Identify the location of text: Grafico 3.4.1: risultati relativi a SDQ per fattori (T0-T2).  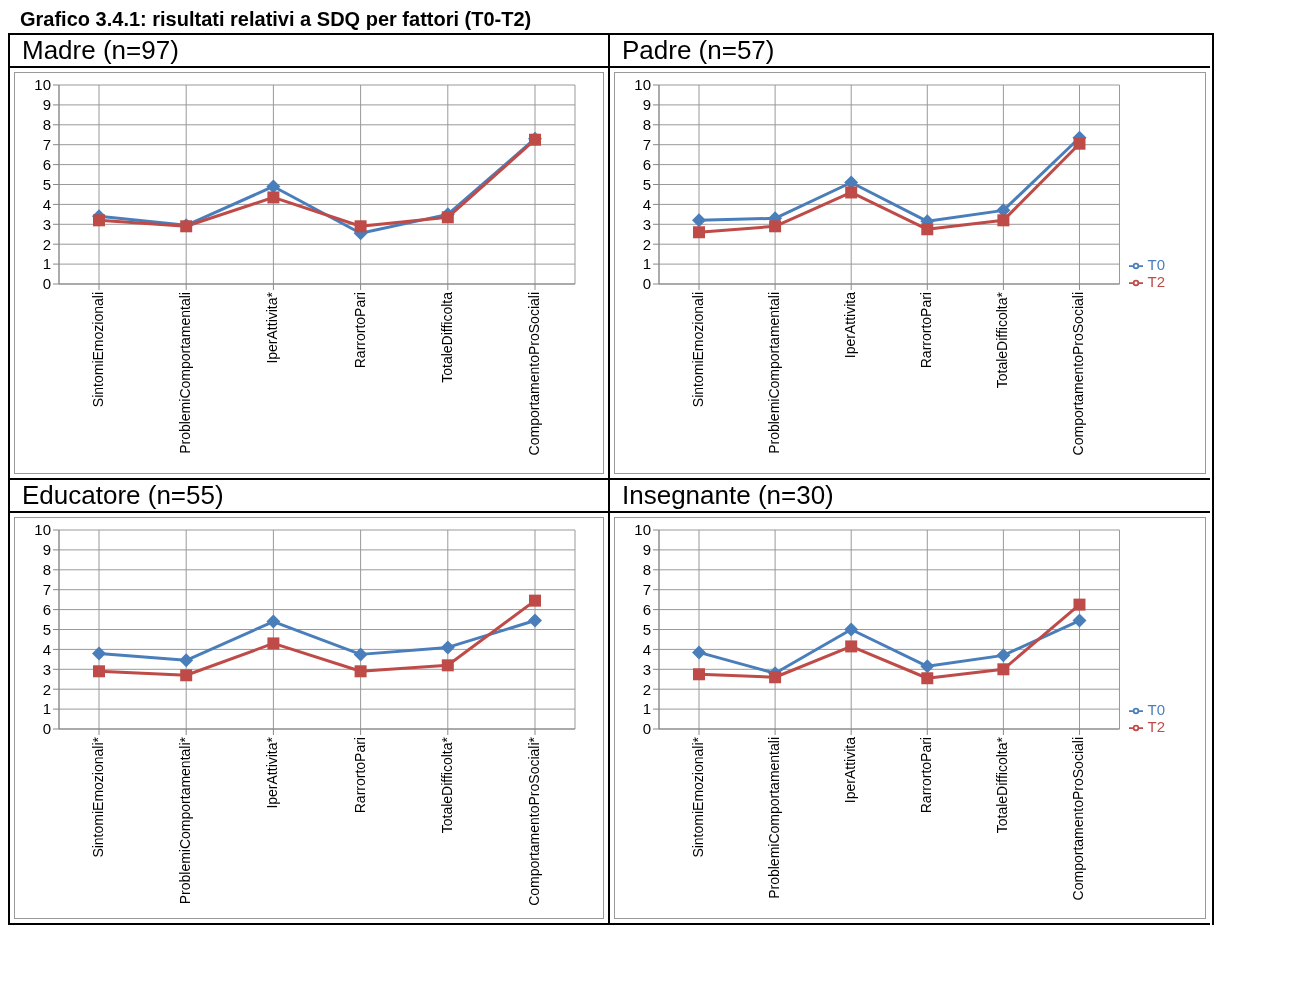
(276, 19).